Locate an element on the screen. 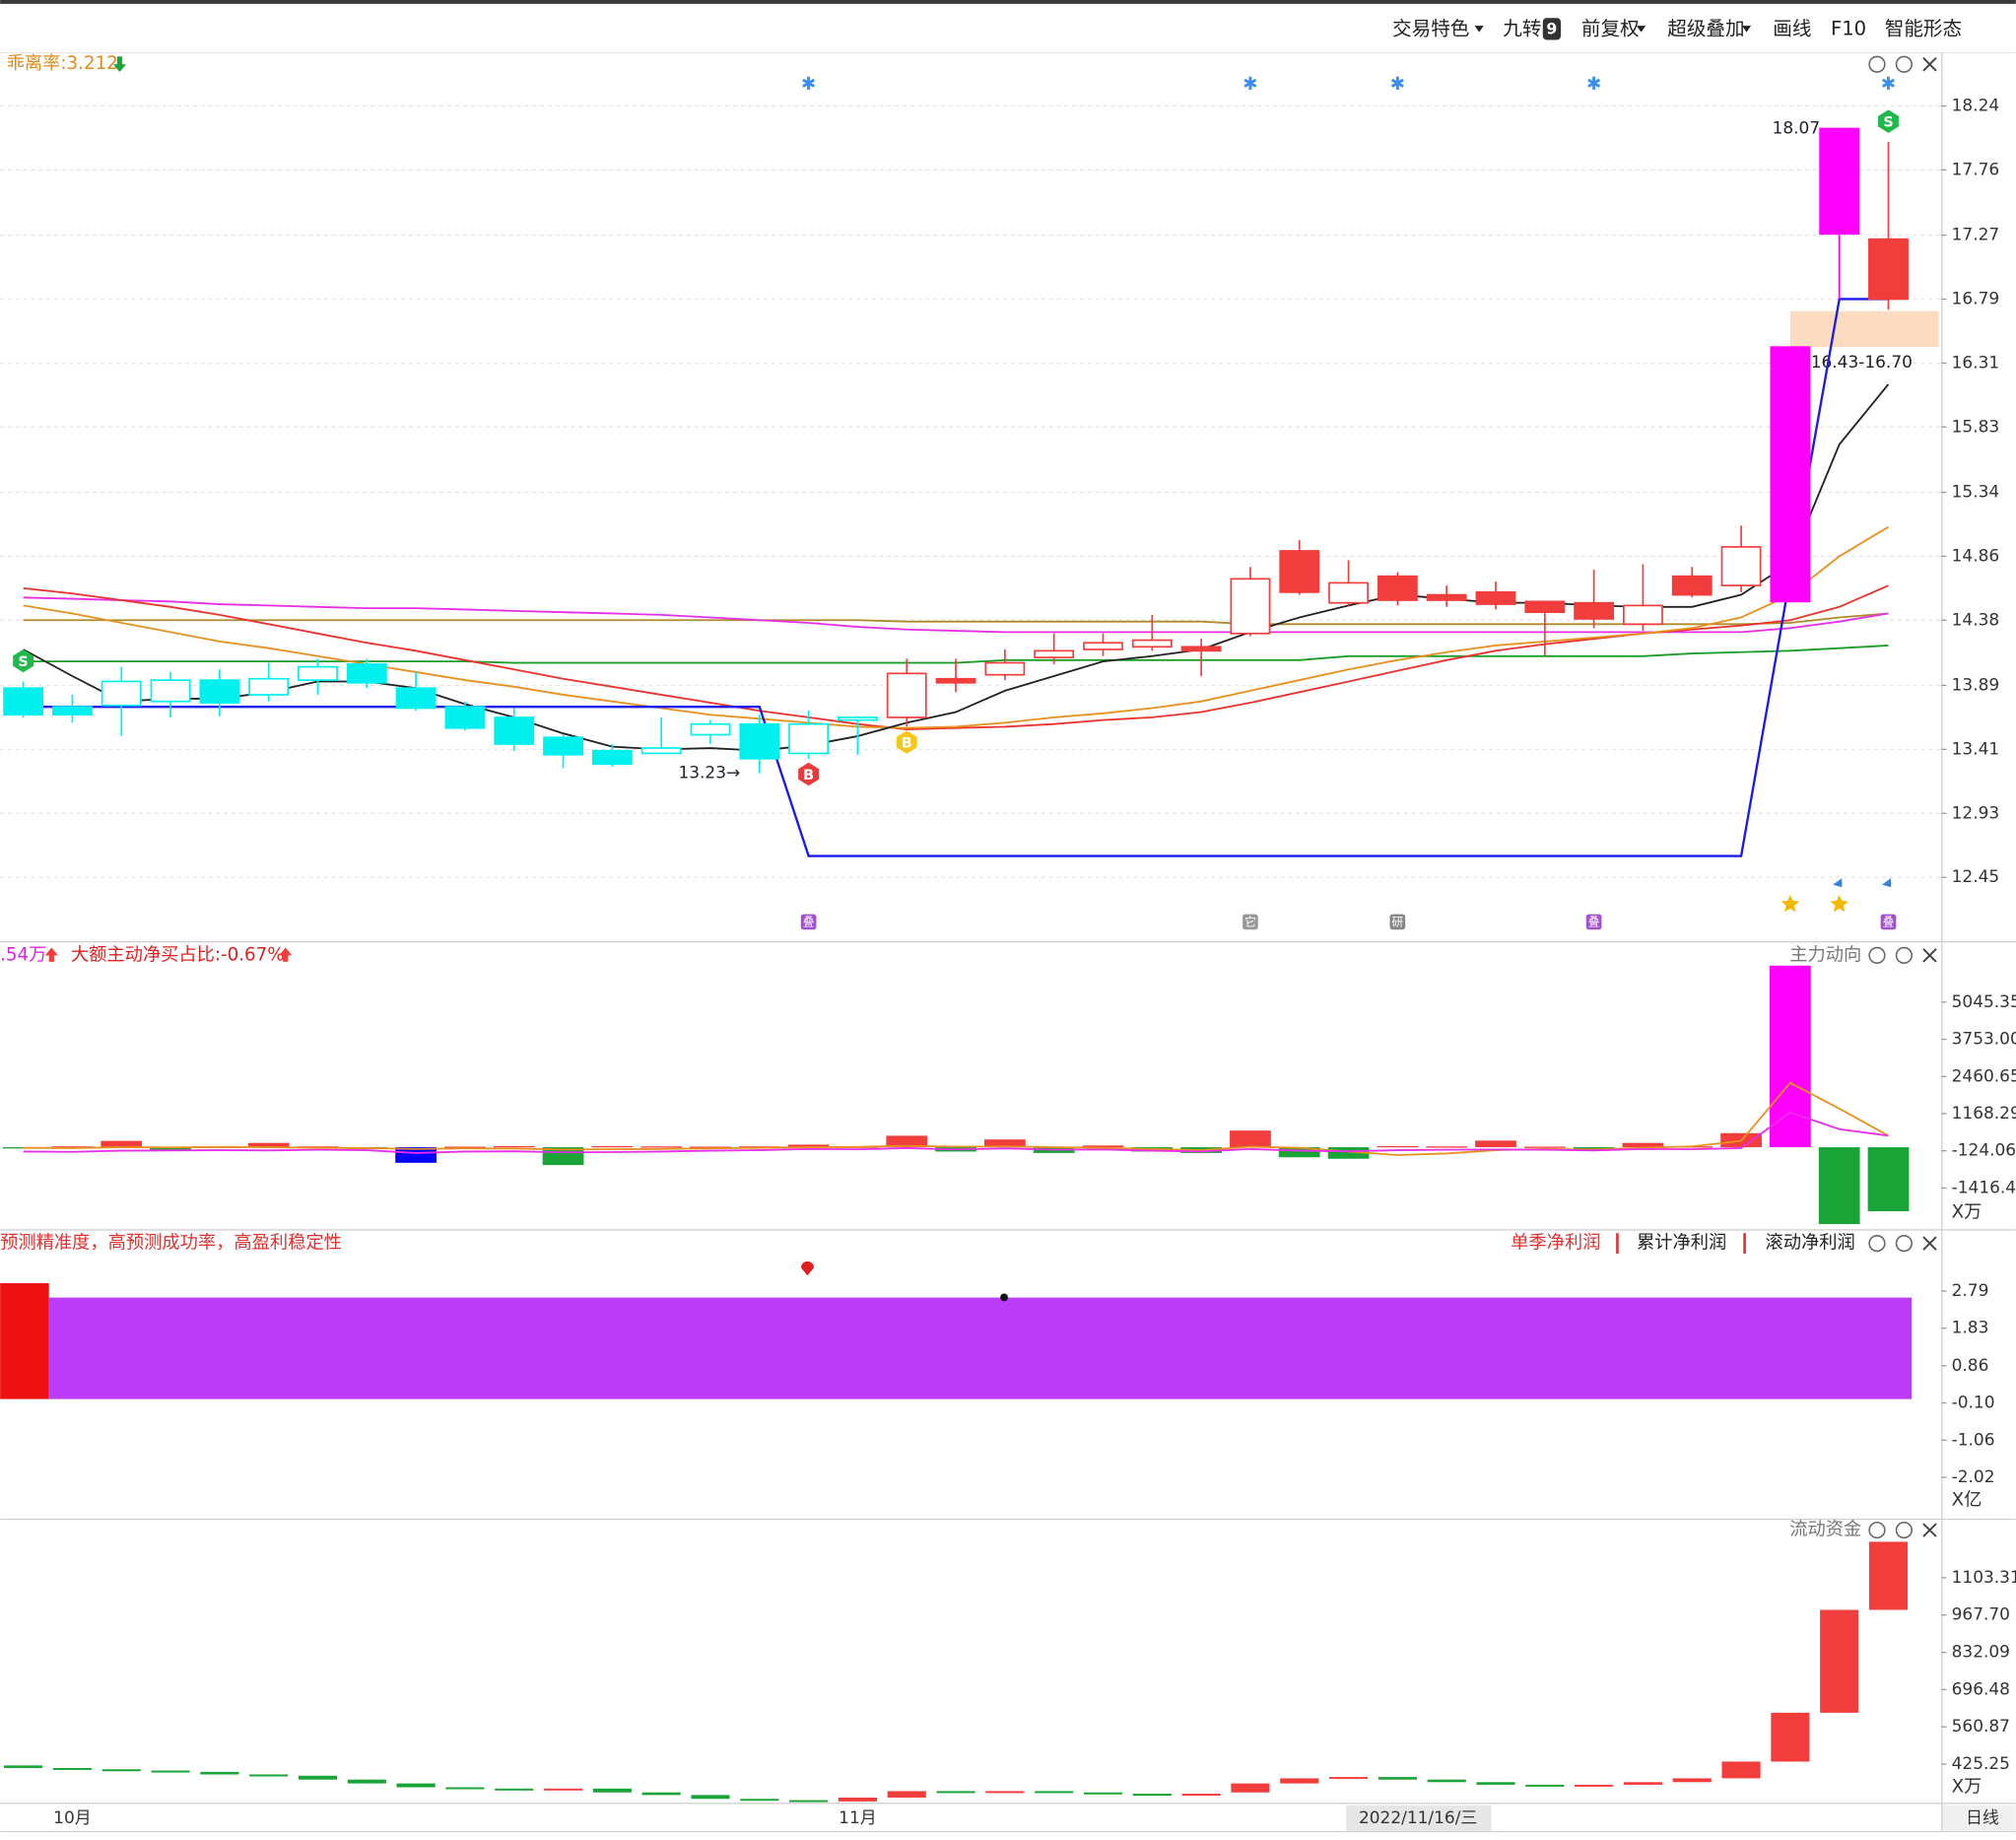 This screenshot has width=2016, height=1840. toolbar-item: 智能形态 is located at coordinates (1923, 29).